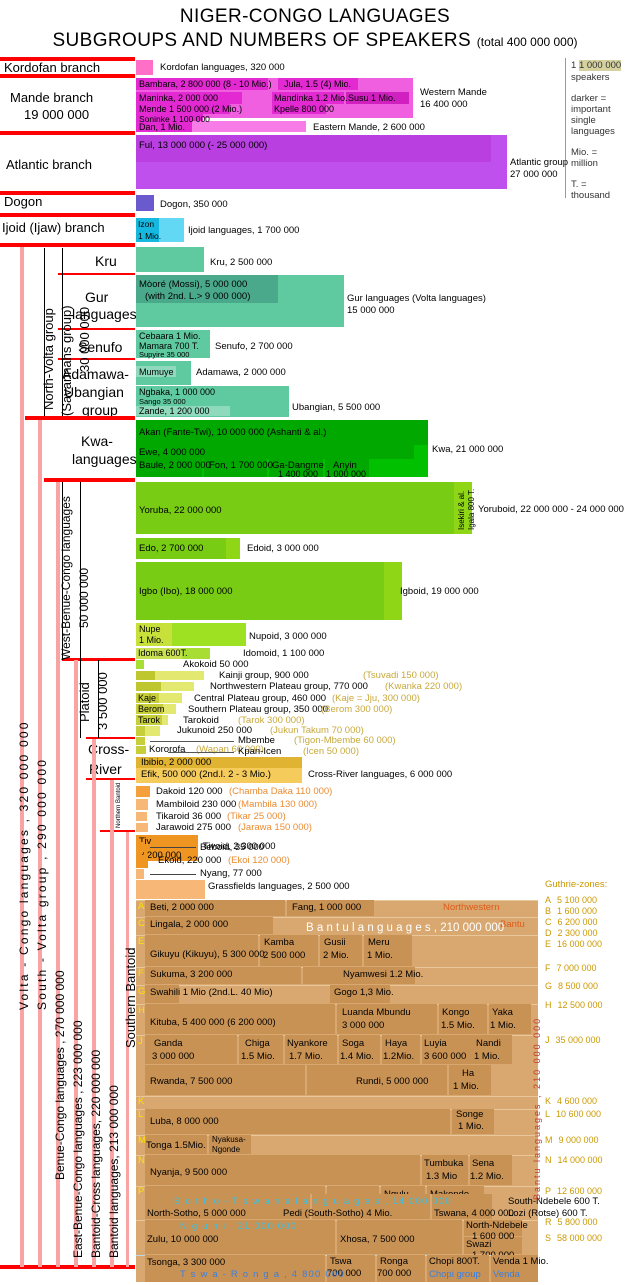 Image resolution: width=630 pixels, height=1285 pixels. What do you see at coordinates (230, 1144) in the screenshot?
I see `bar-nyakusa` at bounding box center [230, 1144].